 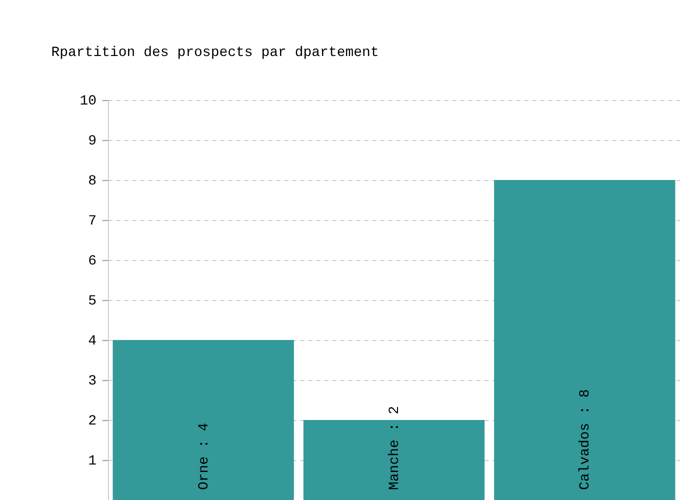 What do you see at coordinates (586, 439) in the screenshot?
I see `data-label: Calvados : 8` at bounding box center [586, 439].